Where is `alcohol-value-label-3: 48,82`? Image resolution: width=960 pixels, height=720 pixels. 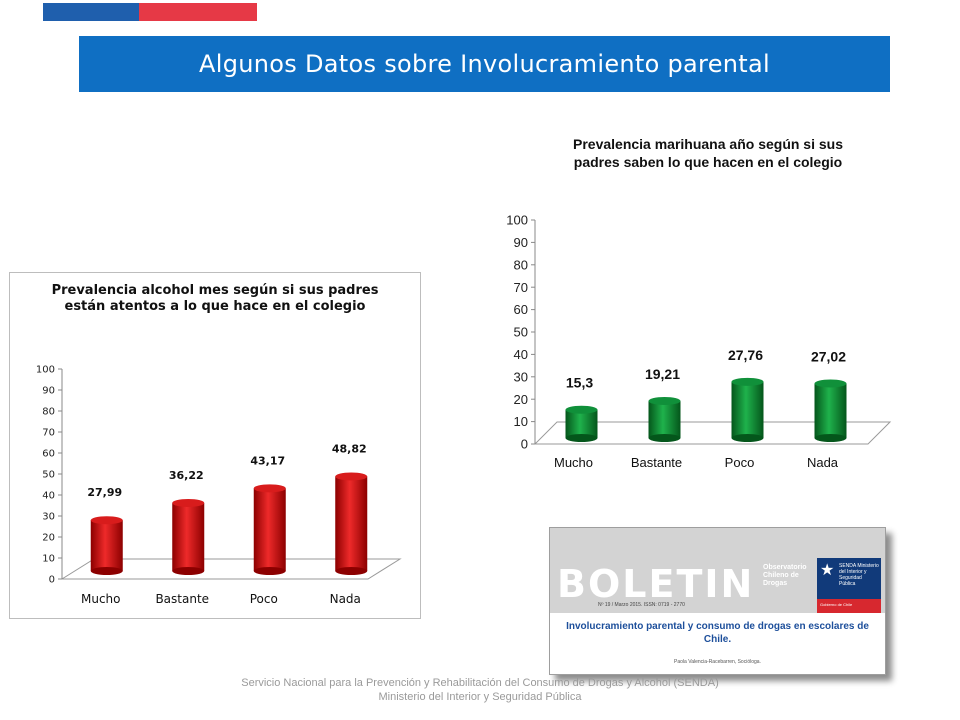
alcohol-value-label-3: 48,82 is located at coordinates (349, 448).